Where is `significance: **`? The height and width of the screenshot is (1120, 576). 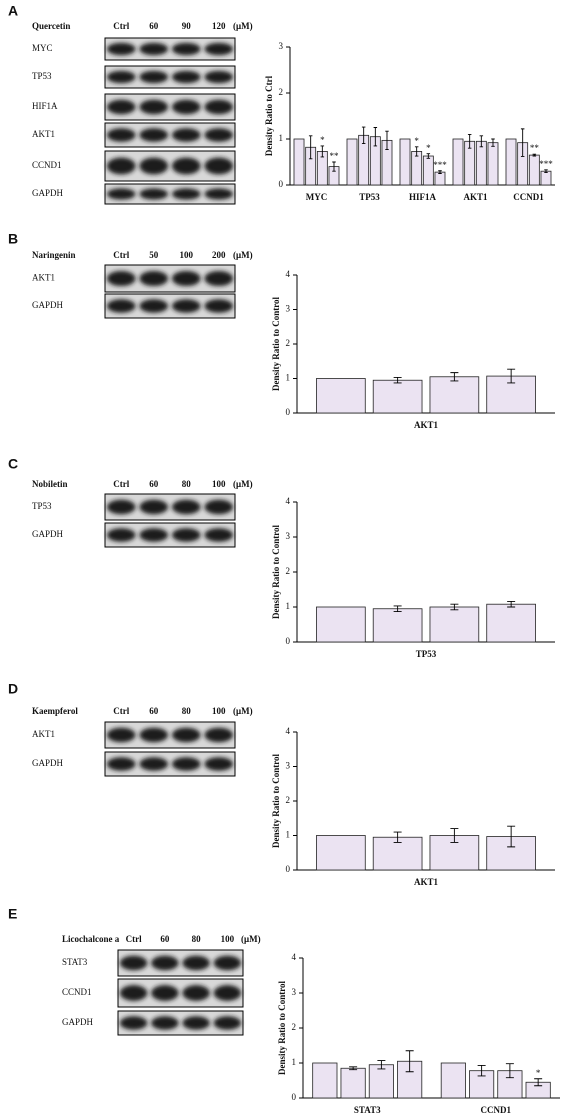 significance: ** is located at coordinates (334, 156).